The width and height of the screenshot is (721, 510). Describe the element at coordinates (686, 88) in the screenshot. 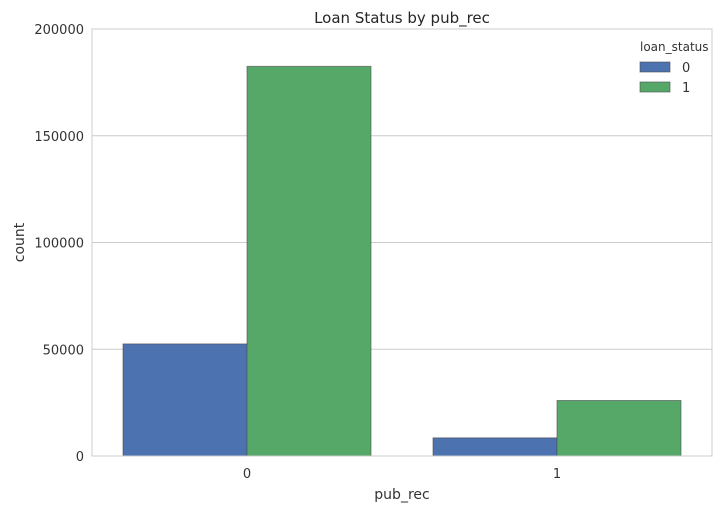

I see `legend-label-1: 1` at that location.